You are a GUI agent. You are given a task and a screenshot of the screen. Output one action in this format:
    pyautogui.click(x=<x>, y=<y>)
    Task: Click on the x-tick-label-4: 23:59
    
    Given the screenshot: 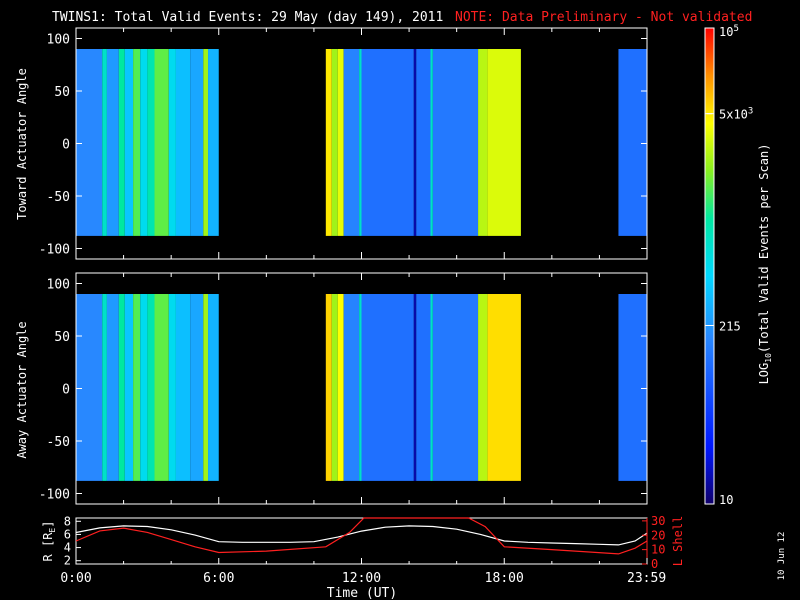 What is the action you would take?
    pyautogui.click(x=646, y=578)
    